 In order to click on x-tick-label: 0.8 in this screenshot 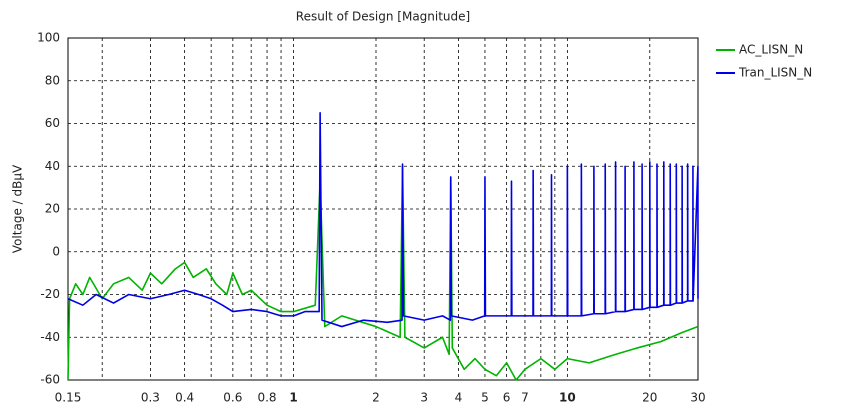, I will do `click(266, 398)`.